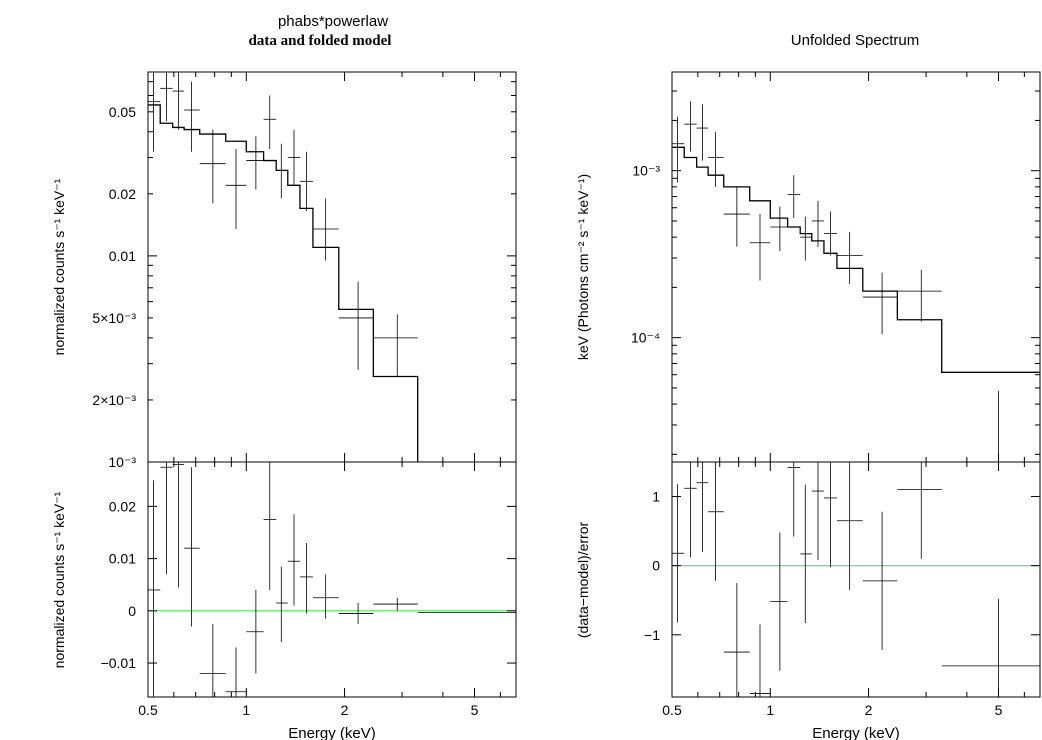 The image size is (1042, 740). Describe the element at coordinates (583, 579) in the screenshot. I see `y-axis-label: (data−model)/error` at that location.